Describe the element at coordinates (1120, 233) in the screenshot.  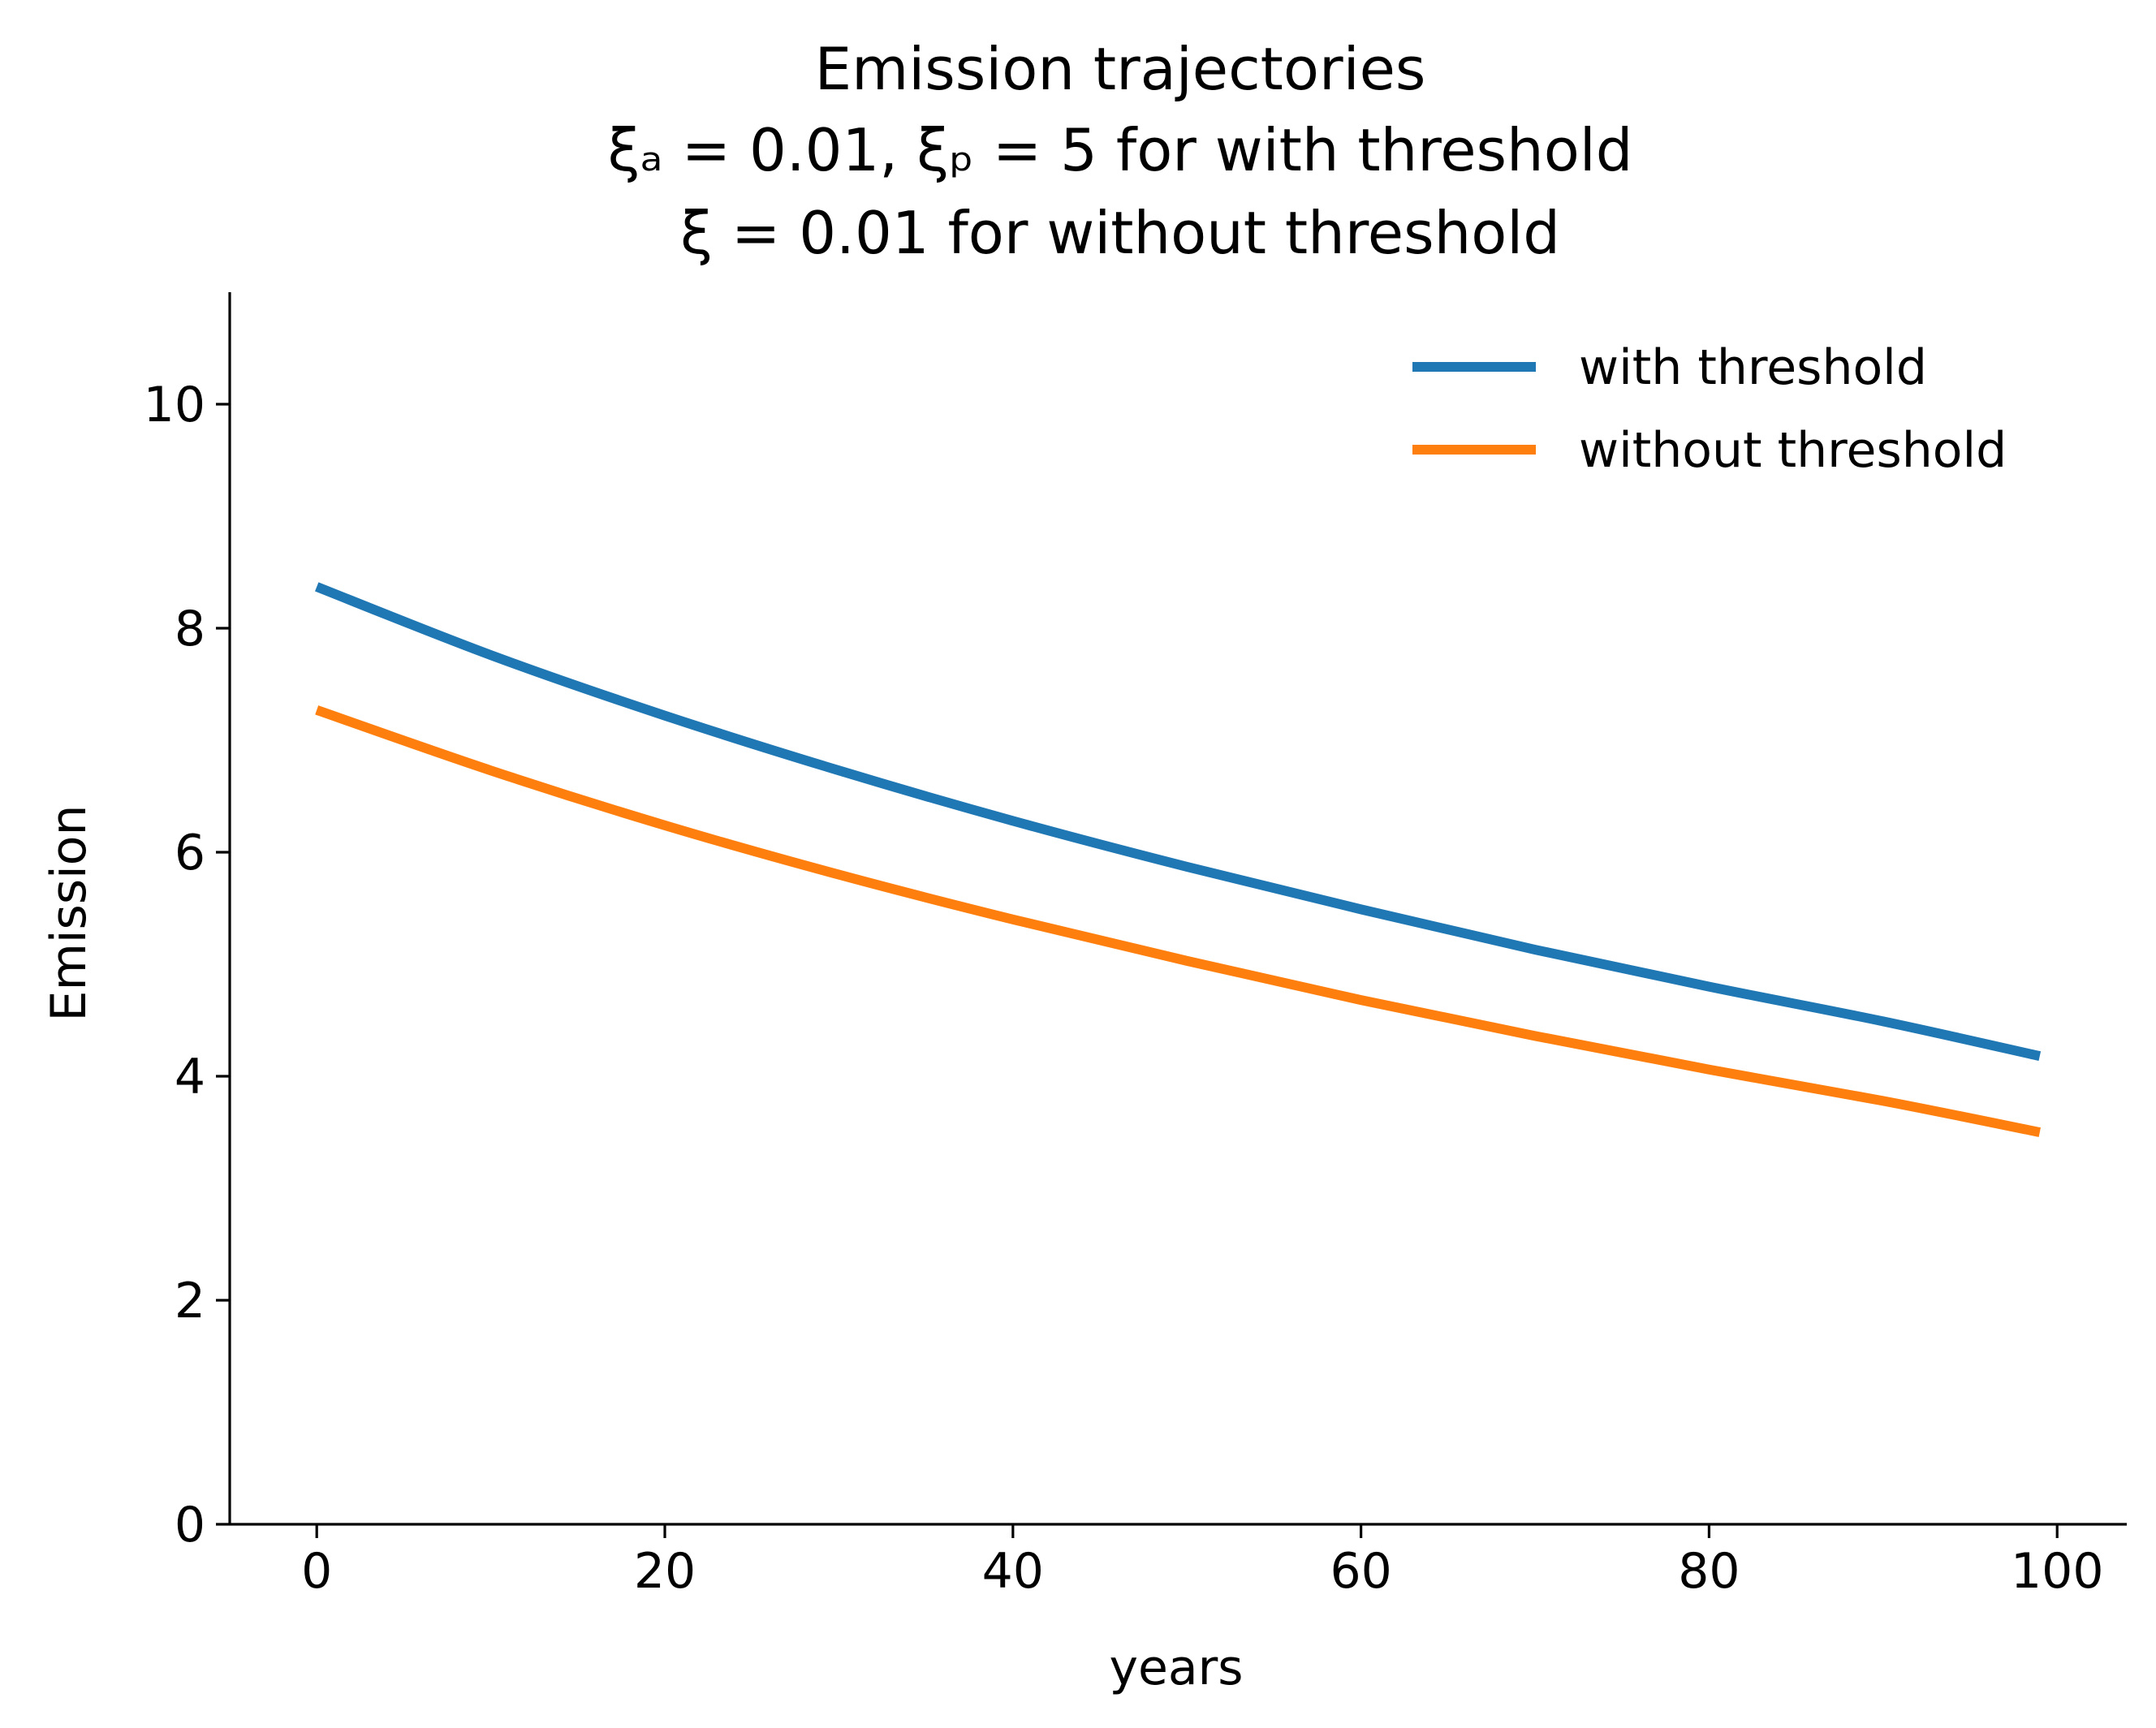
I see `chart-title-line-3: ξ = 0.01 for without threshold` at that location.